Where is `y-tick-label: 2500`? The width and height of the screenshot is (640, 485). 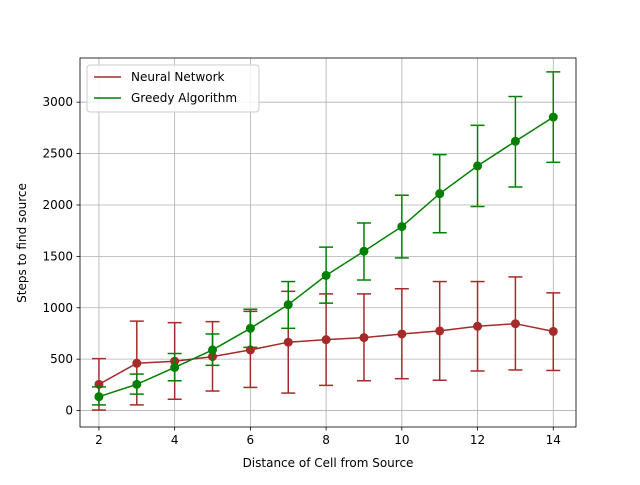 y-tick-label: 2500 is located at coordinates (57, 154).